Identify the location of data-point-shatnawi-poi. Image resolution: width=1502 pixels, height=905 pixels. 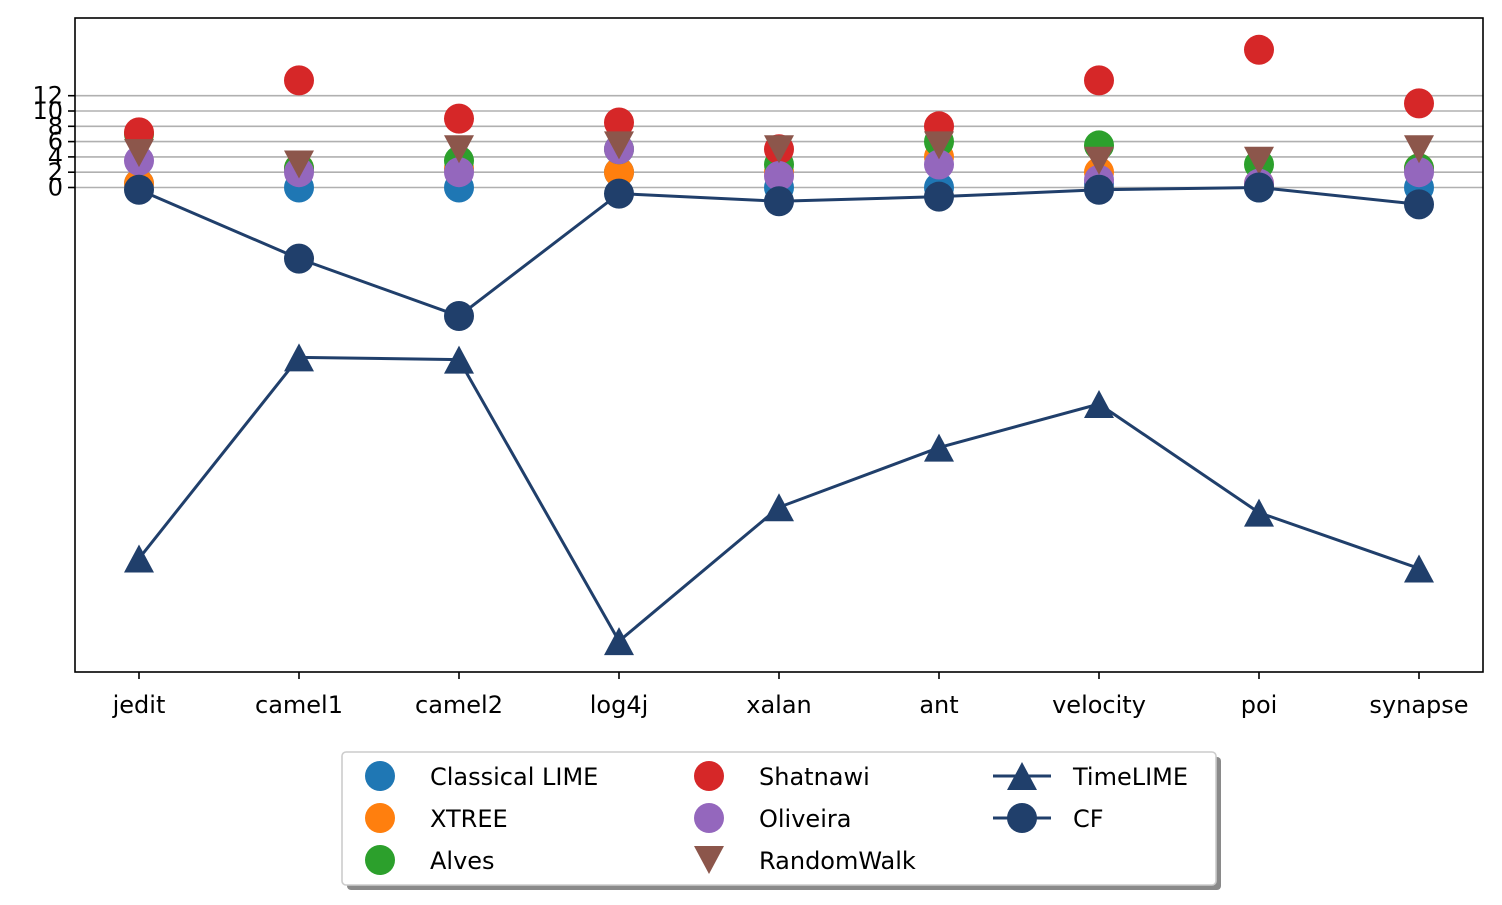
(1259, 49).